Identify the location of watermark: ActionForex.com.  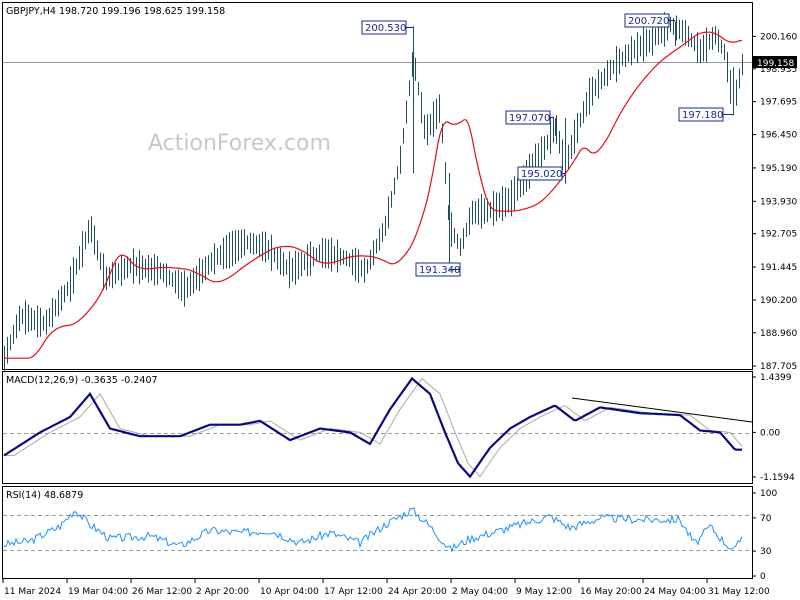
(239, 143).